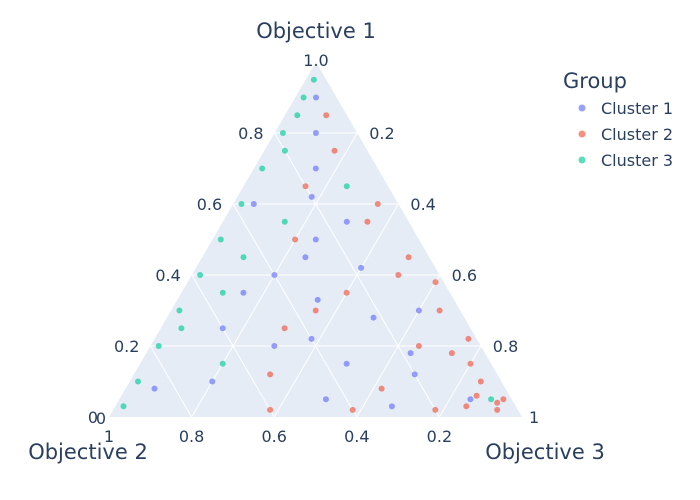  I want to click on tick-label-c: 0.4, so click(422, 204).